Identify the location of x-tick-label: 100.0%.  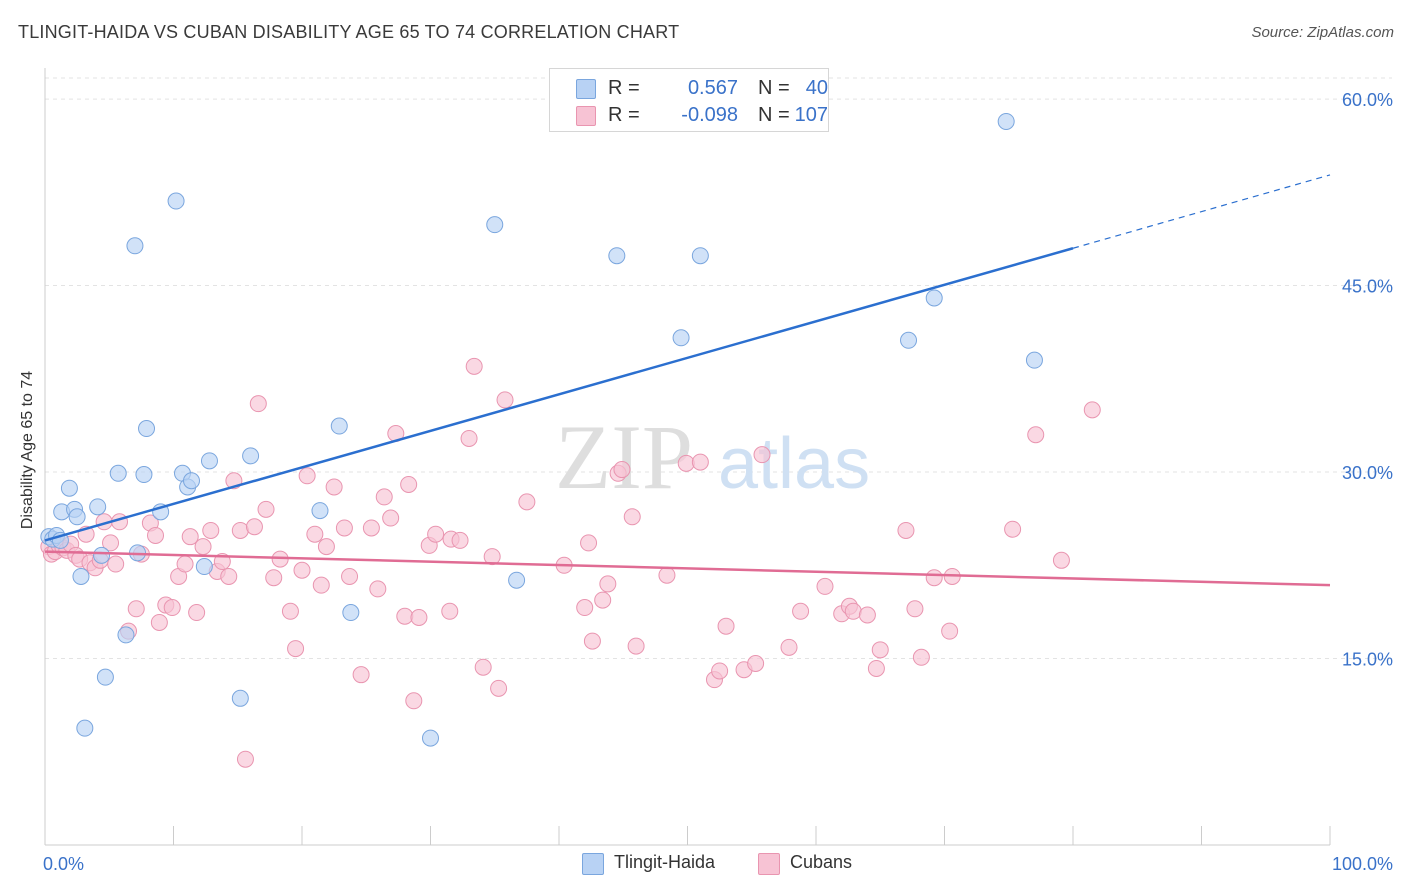
(1362, 864).